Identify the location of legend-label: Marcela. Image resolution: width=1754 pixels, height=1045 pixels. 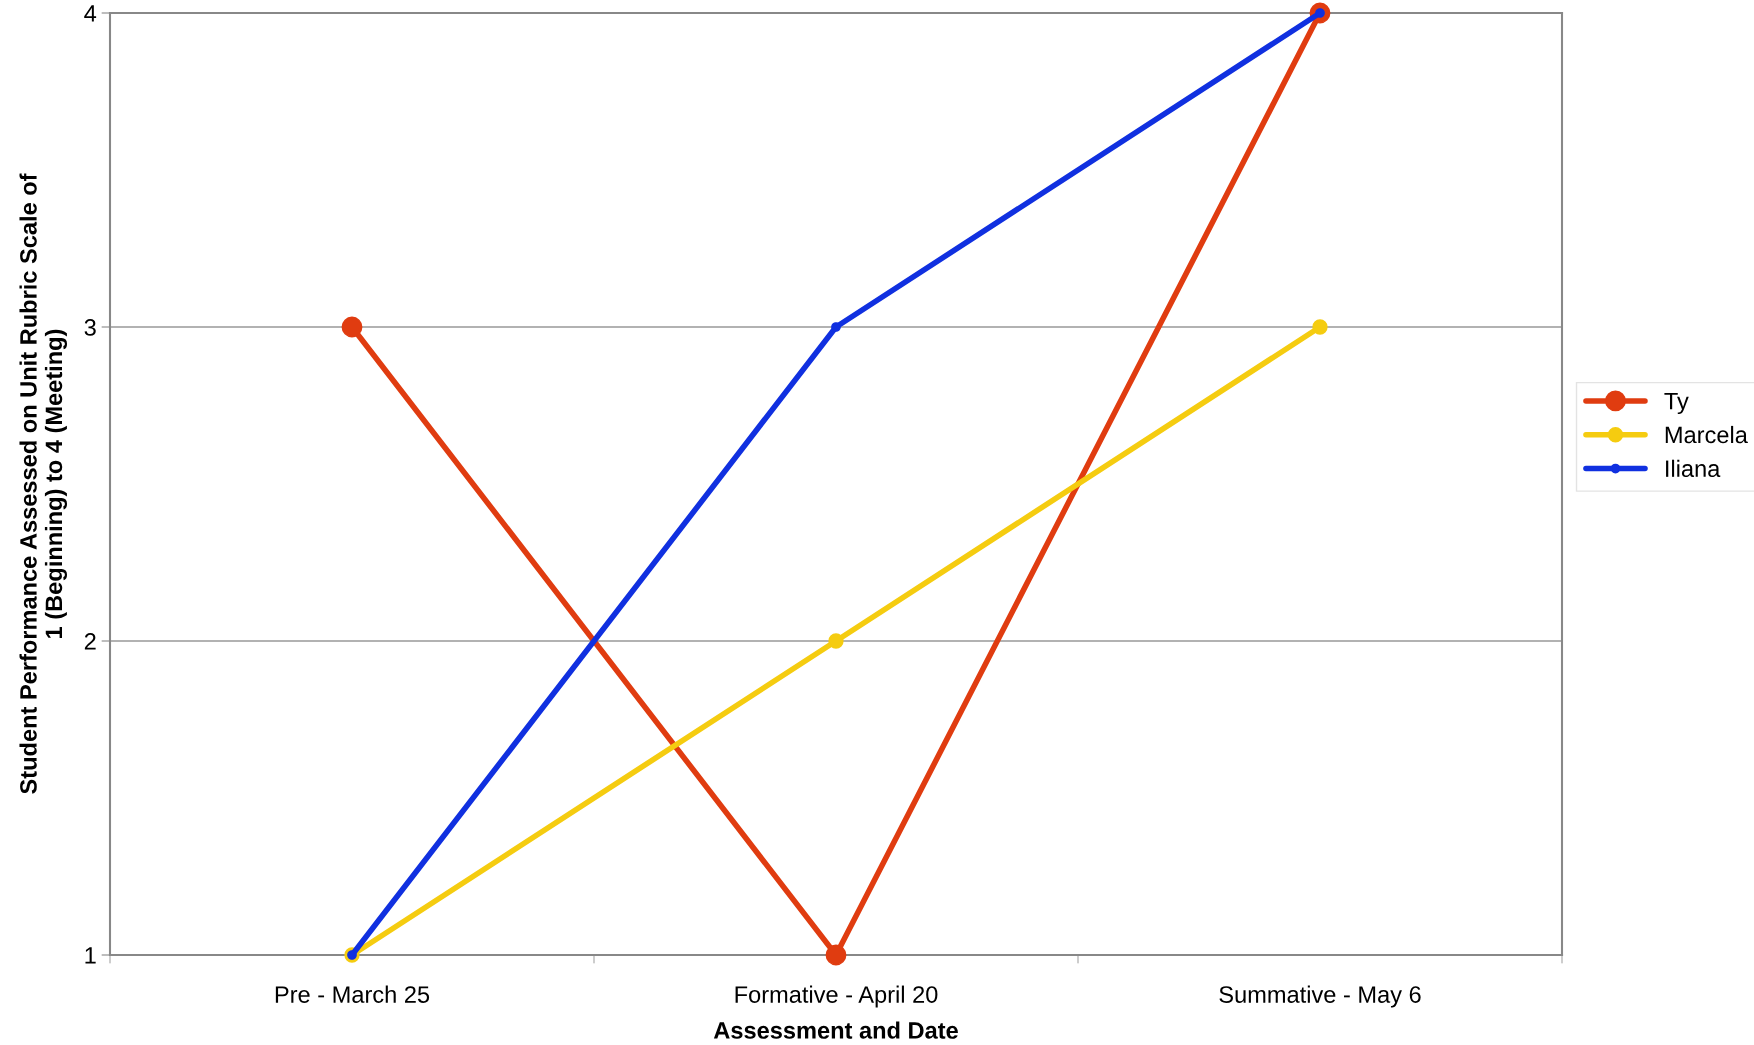
(1706, 434).